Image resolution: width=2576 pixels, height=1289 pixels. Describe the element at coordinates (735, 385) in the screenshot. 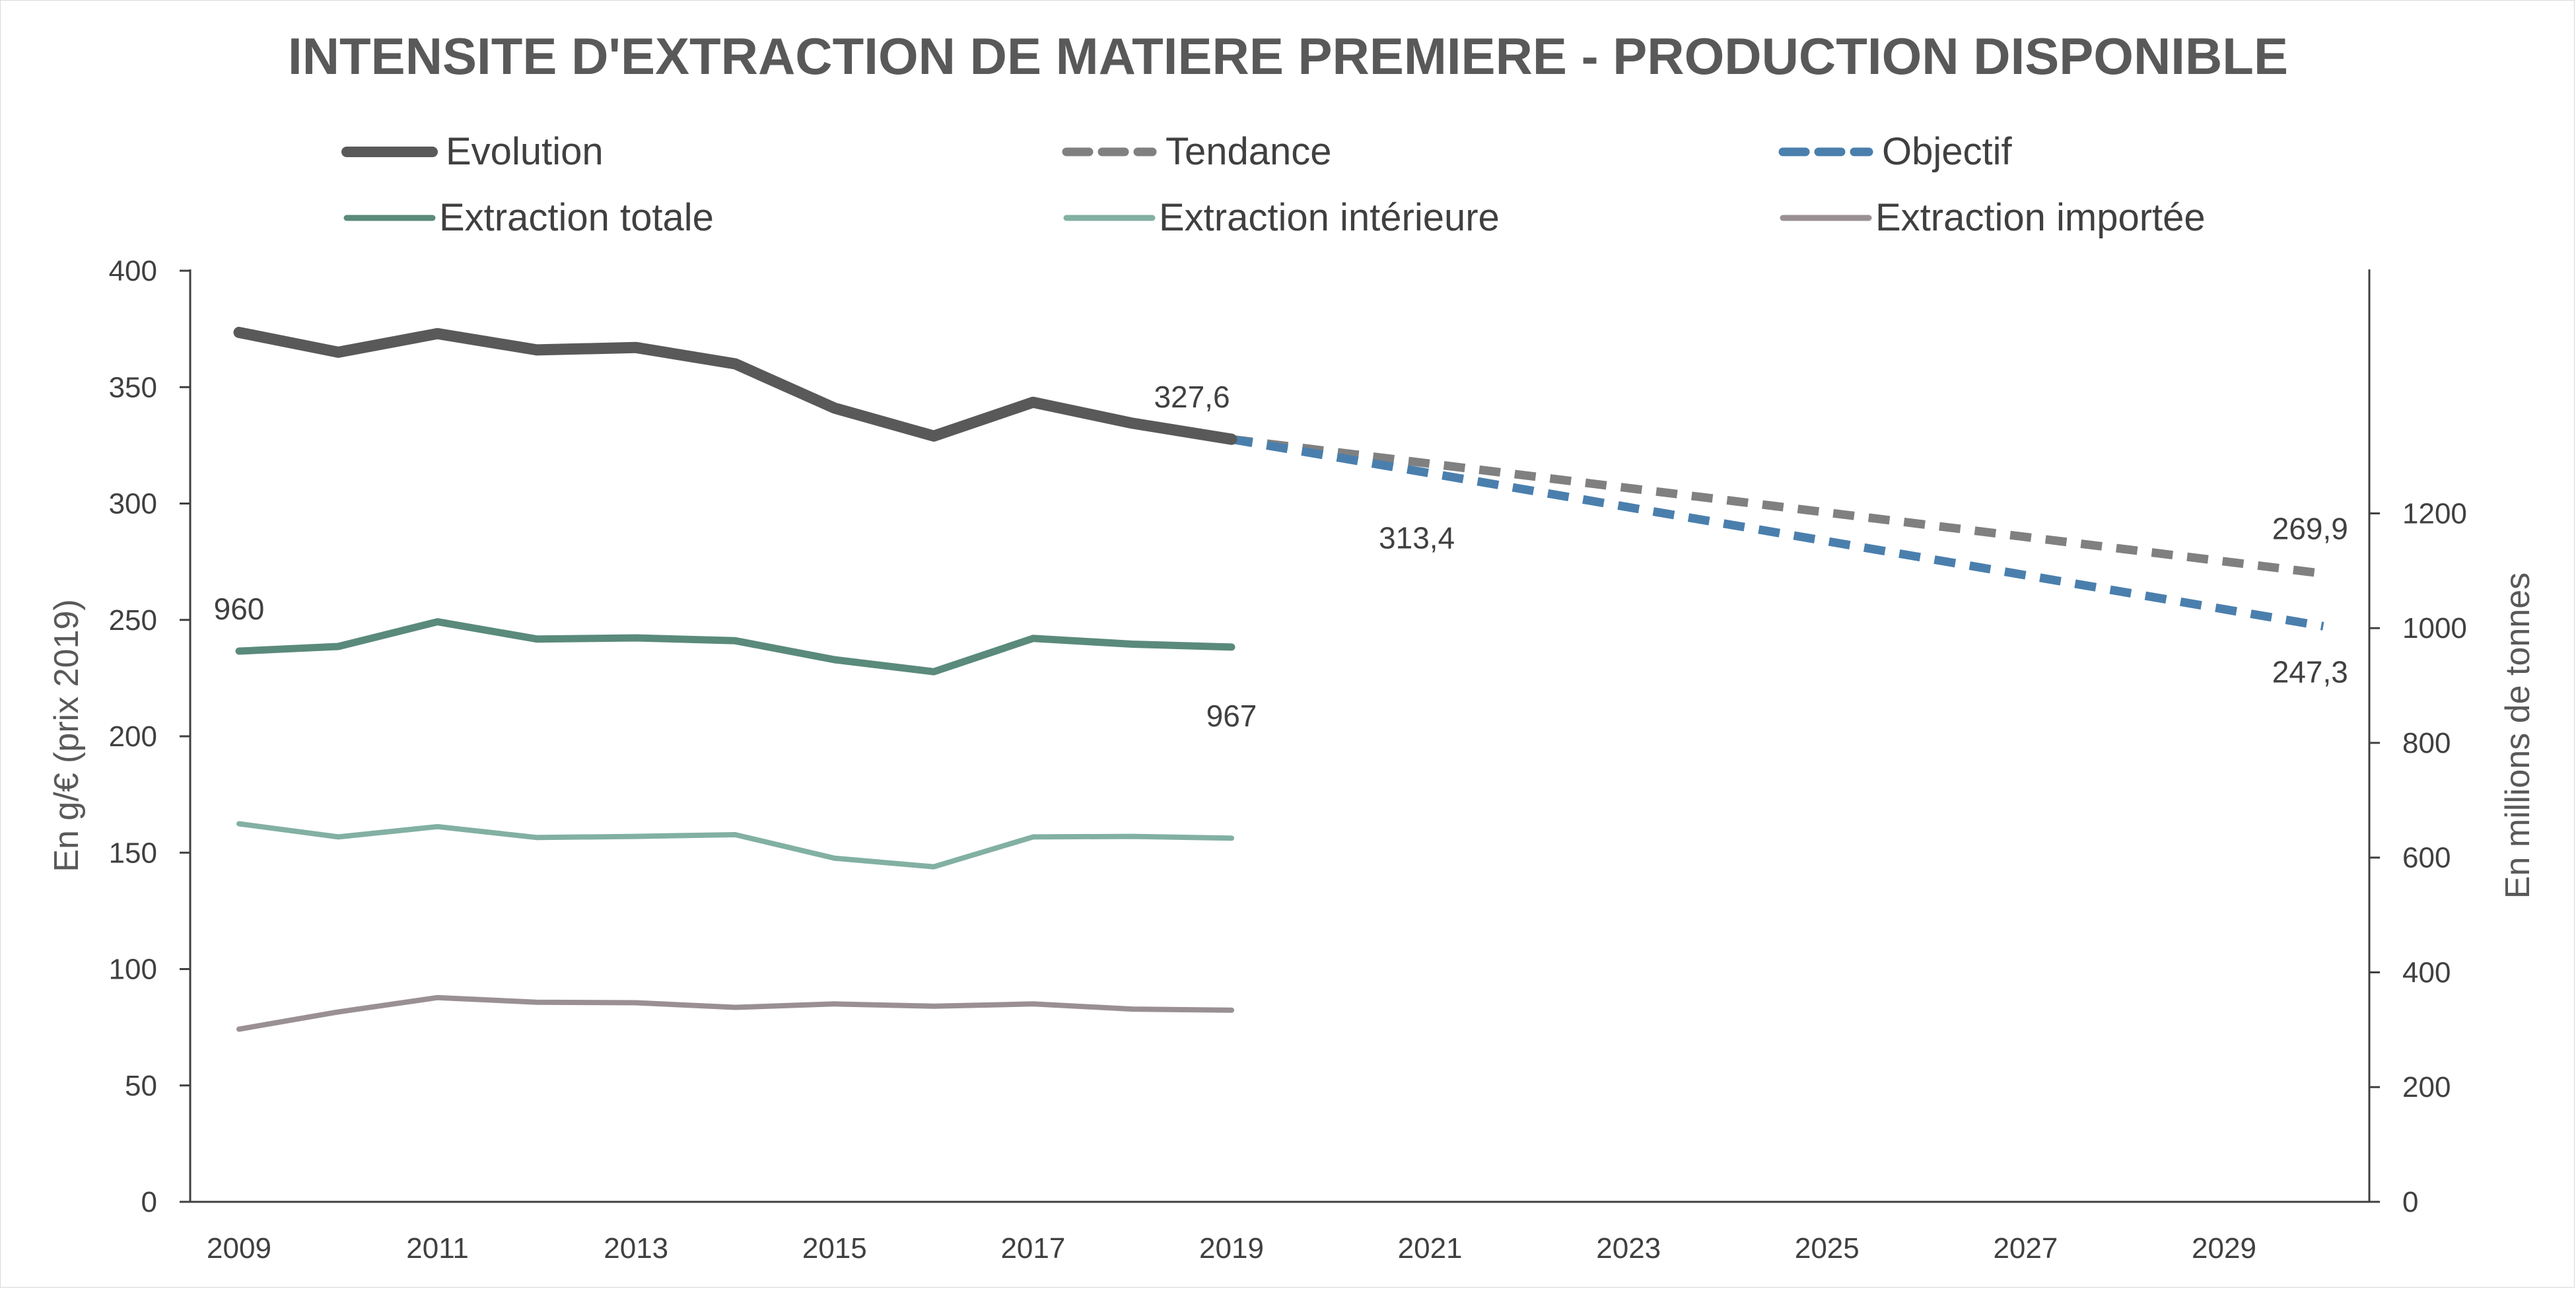

I see `series-line-evolution` at that location.